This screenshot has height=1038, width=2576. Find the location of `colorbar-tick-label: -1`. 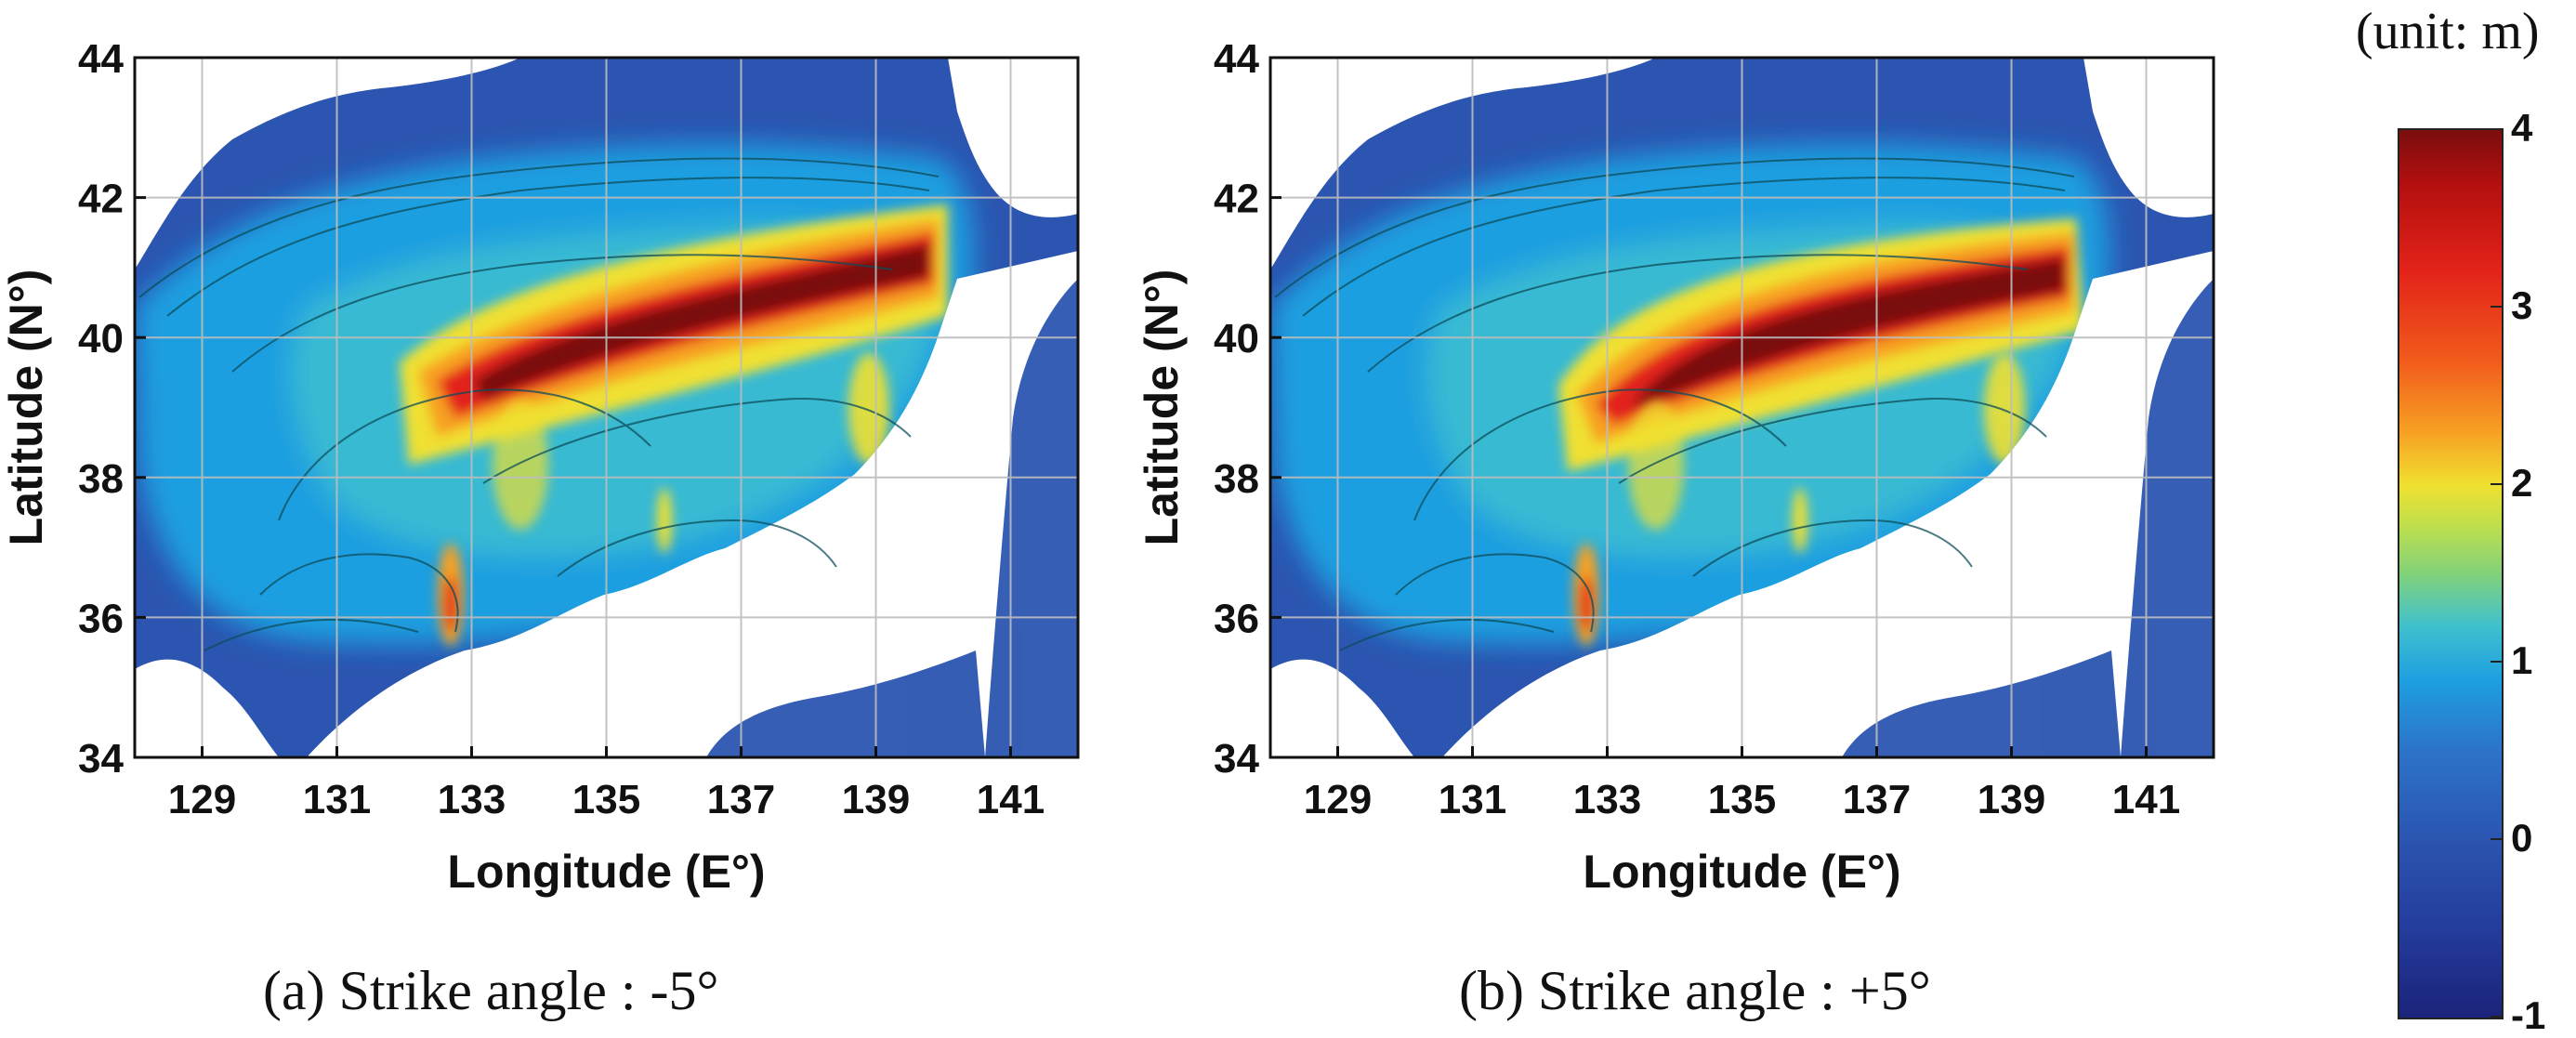

colorbar-tick-label: -1 is located at coordinates (2528, 1015).